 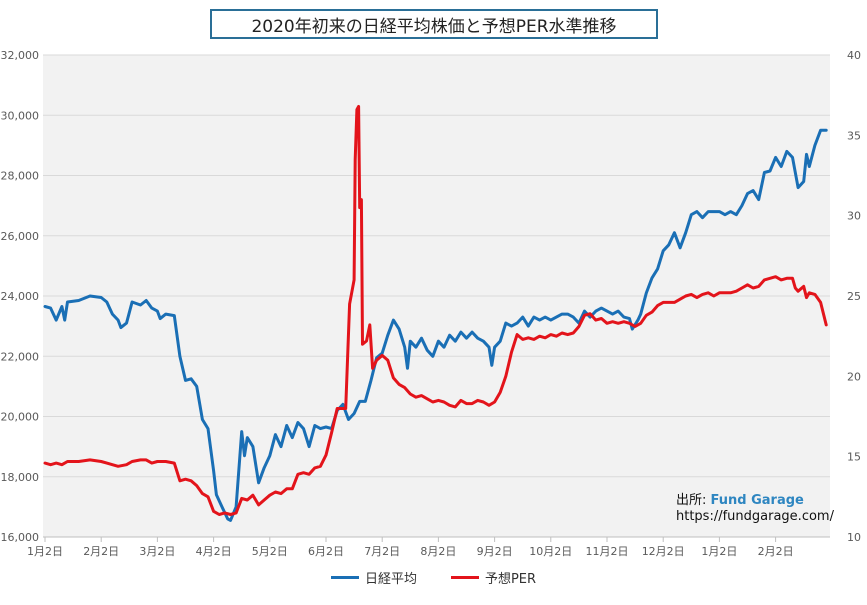 I want to click on y-left-tick-label: 18,000, so click(x=20, y=477).